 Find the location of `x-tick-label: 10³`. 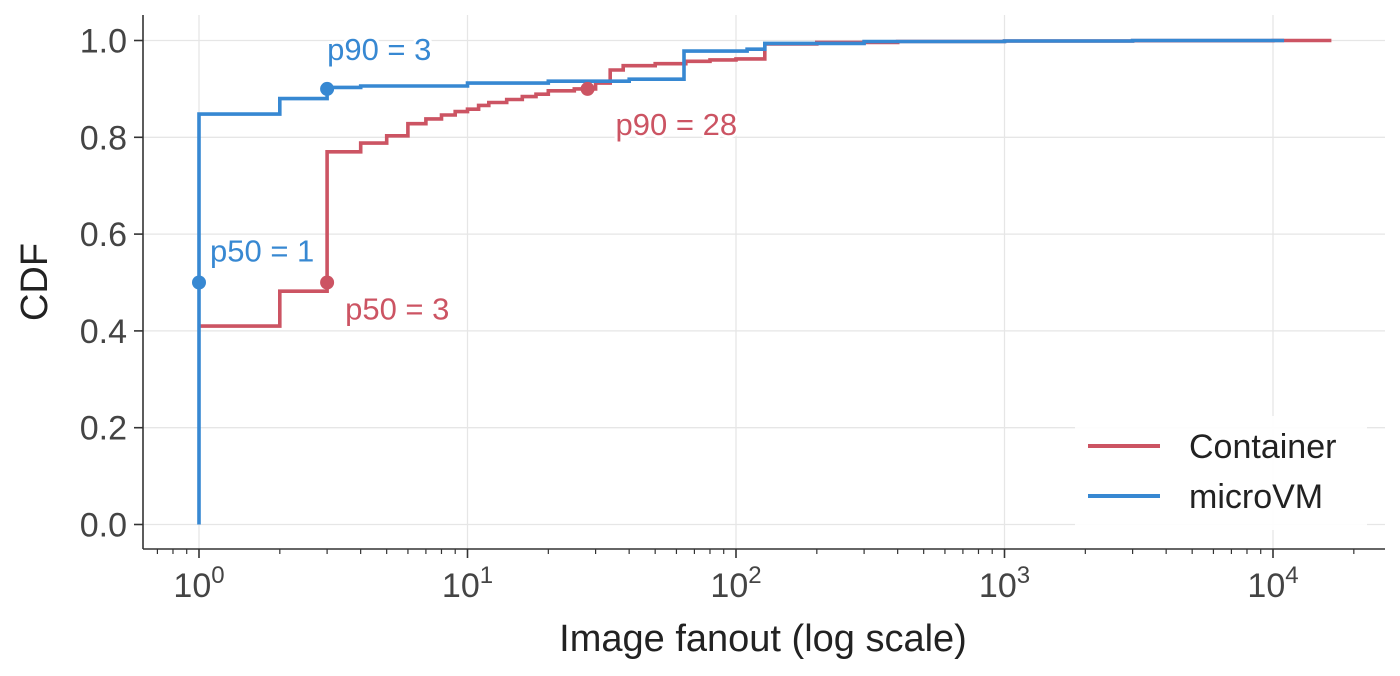

x-tick-label: 10³ is located at coordinates (1004, 583).